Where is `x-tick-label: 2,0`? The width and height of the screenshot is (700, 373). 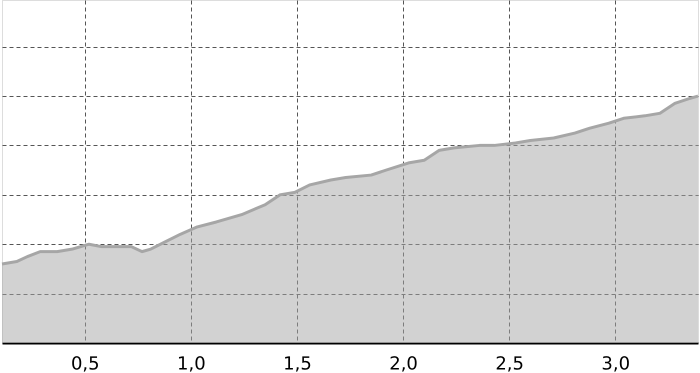
x-tick-label: 2,0 is located at coordinates (403, 363).